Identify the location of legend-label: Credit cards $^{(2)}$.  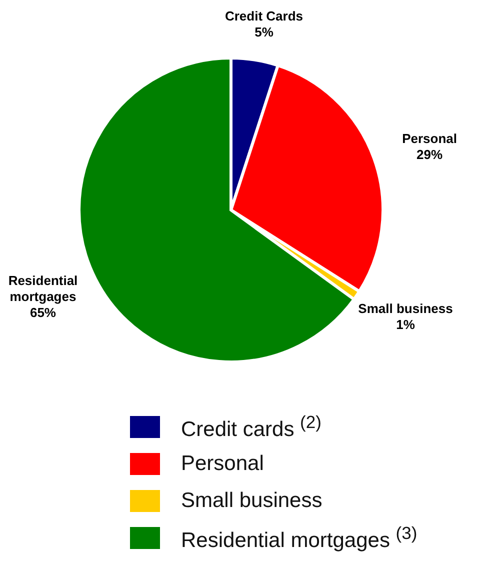
(251, 427).